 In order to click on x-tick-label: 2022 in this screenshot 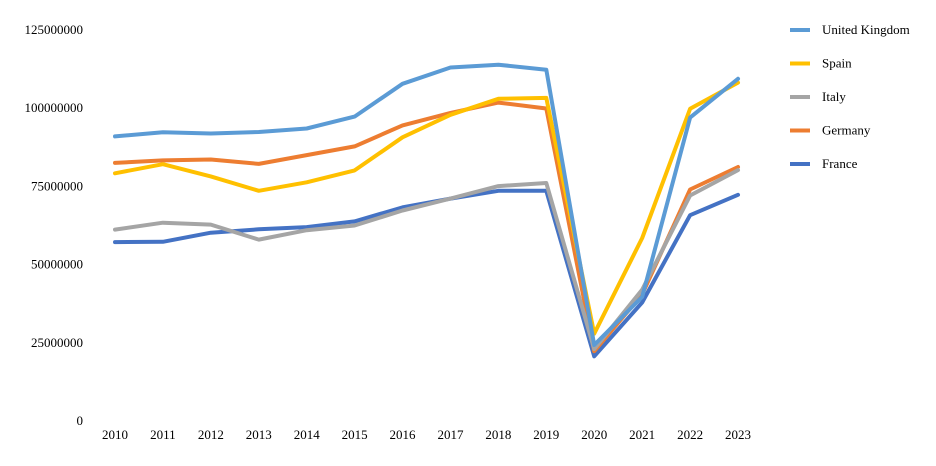, I will do `click(690, 434)`.